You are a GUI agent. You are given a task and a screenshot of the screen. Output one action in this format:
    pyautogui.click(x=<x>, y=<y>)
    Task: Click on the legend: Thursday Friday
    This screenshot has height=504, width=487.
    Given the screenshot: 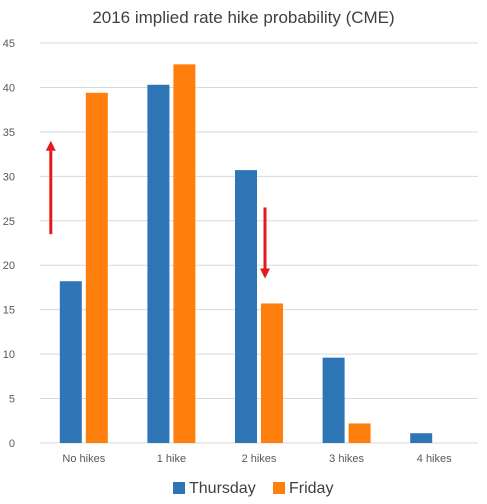 What is the action you would take?
    pyautogui.click(x=253, y=488)
    